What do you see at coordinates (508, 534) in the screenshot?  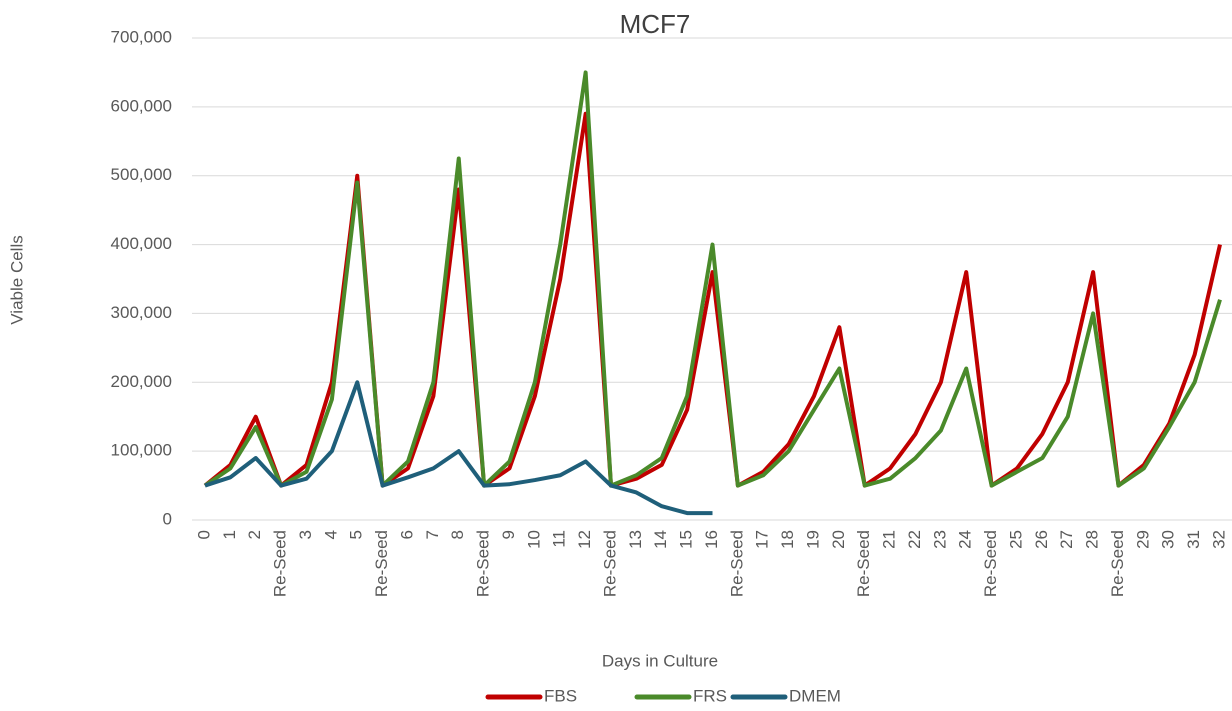 I see `x-tick-label: 9` at bounding box center [508, 534].